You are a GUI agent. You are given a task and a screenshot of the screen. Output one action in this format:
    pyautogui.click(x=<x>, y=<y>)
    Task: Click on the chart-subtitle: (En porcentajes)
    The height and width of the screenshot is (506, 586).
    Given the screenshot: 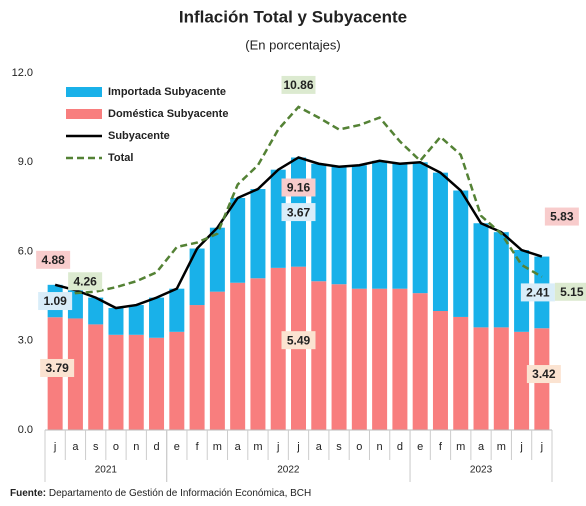 What is the action you would take?
    pyautogui.click(x=292, y=44)
    